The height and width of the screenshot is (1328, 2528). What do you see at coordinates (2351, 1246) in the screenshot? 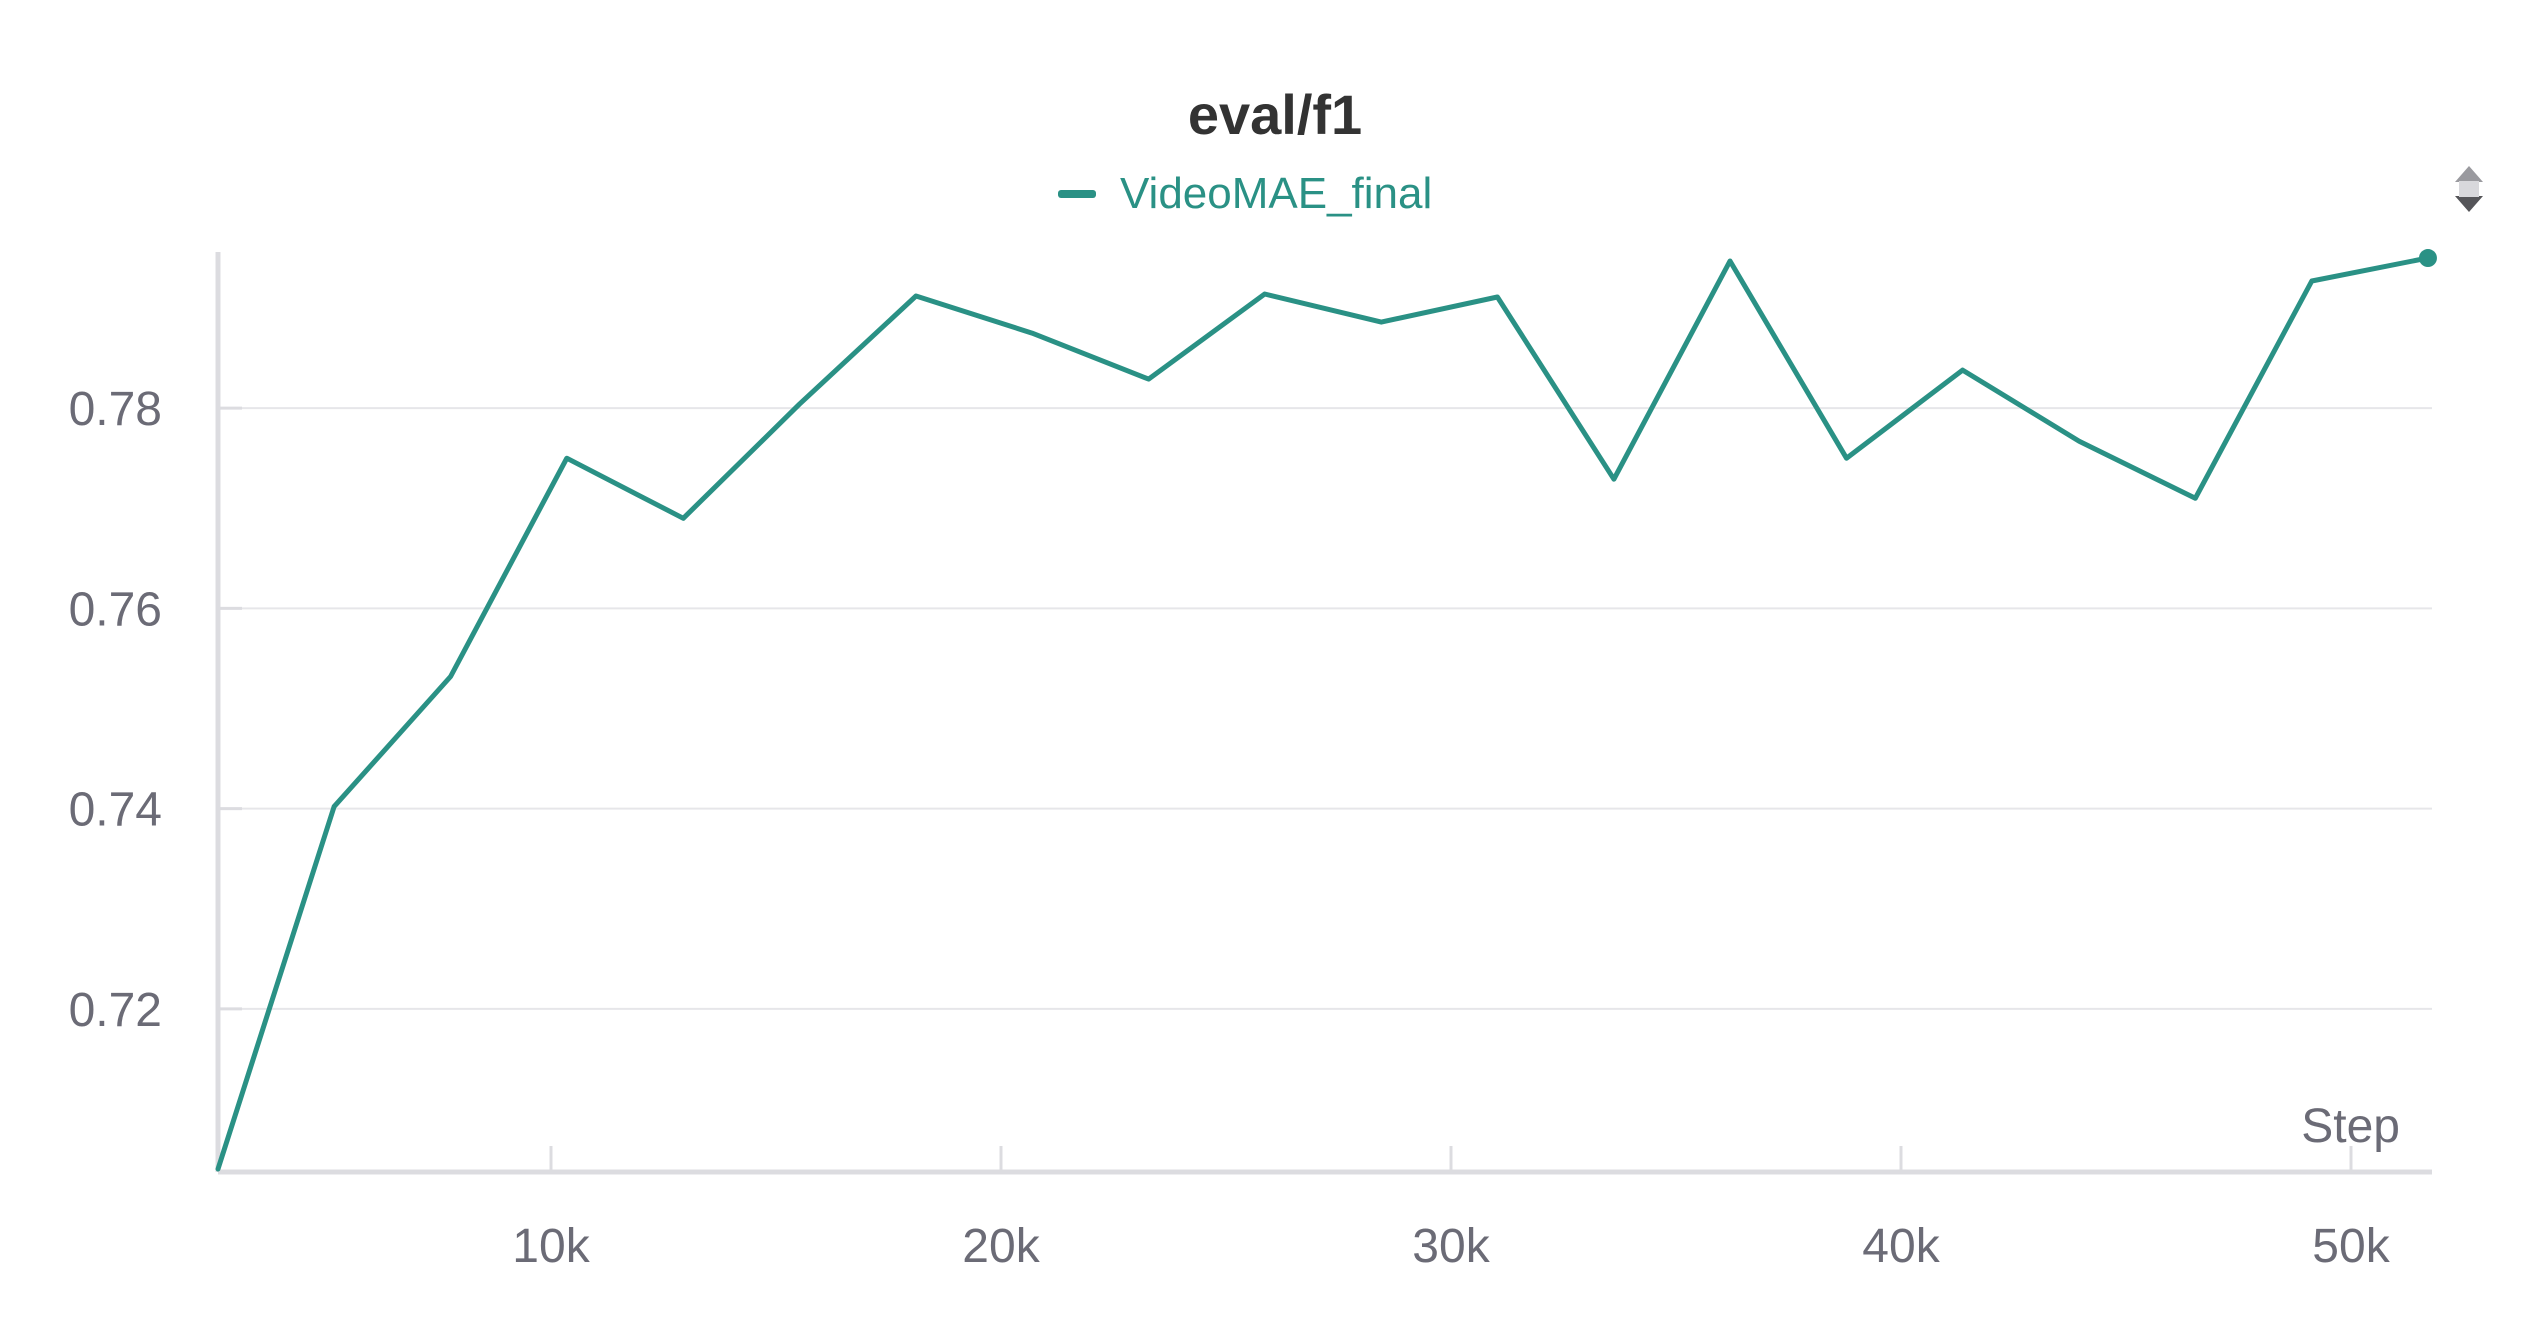
I see `x-tick-label-50k: 50k` at bounding box center [2351, 1246].